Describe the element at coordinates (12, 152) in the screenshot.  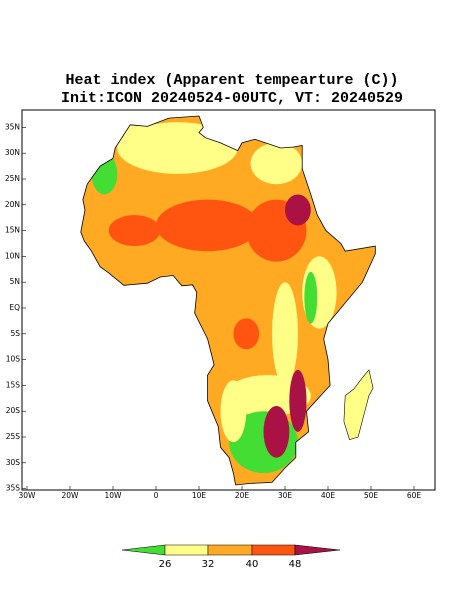
I see `lat-tick-label: 30N` at that location.